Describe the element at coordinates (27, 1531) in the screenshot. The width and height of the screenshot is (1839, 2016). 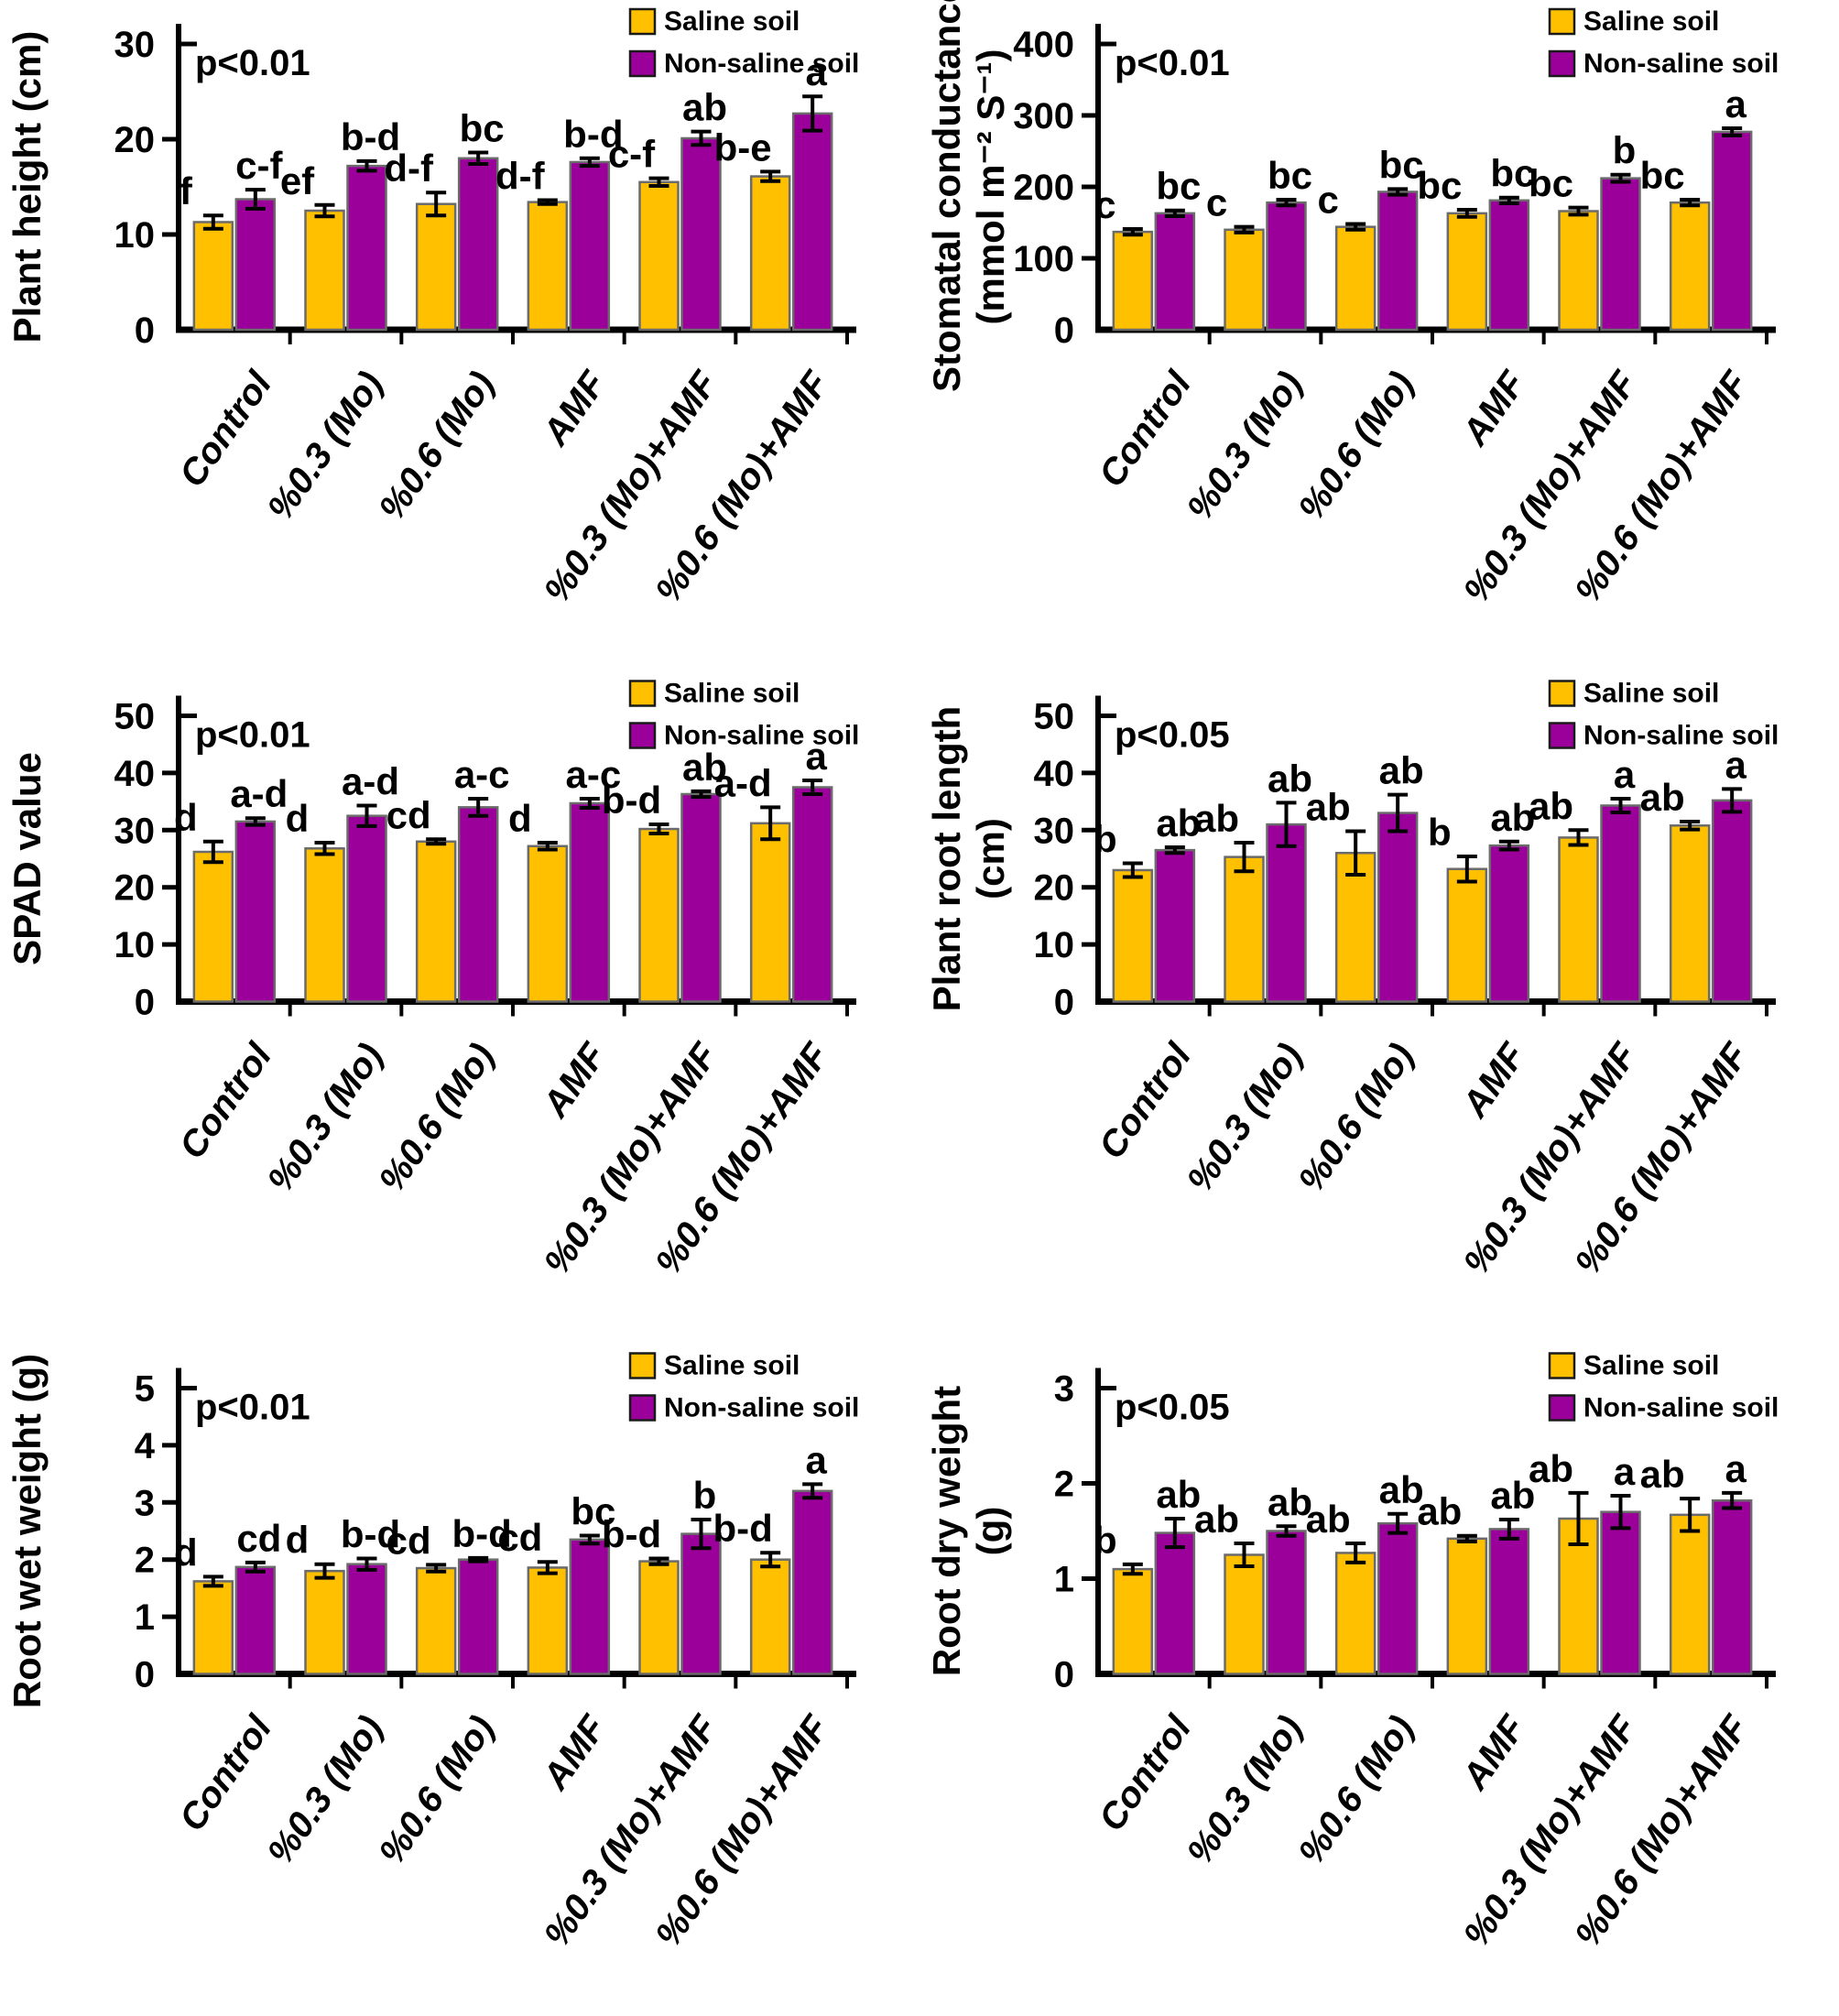
I see `y-axis-title: Root wet weight (g)` at that location.